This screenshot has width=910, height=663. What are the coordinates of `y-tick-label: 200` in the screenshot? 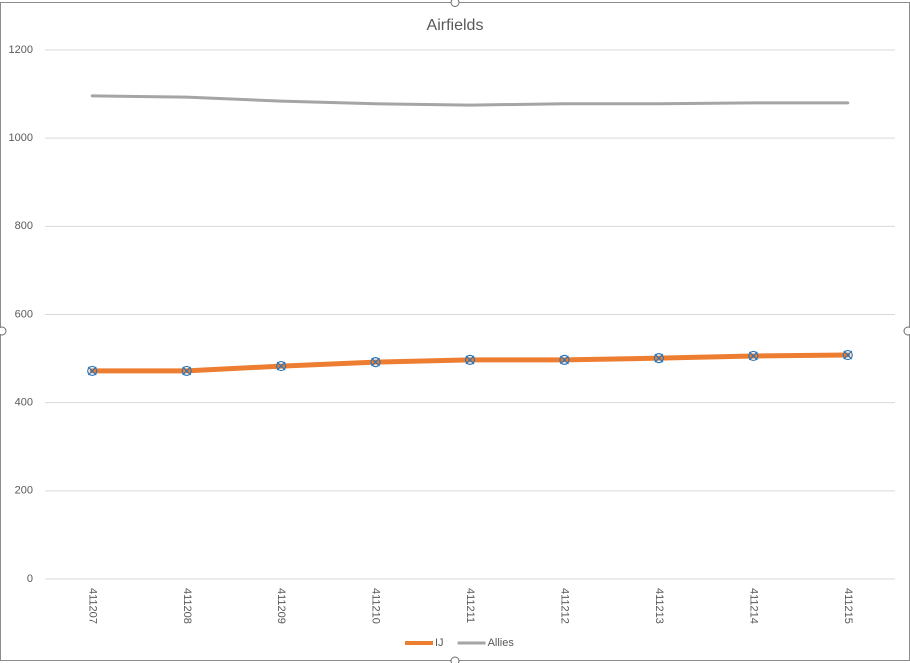 It's located at (24, 491).